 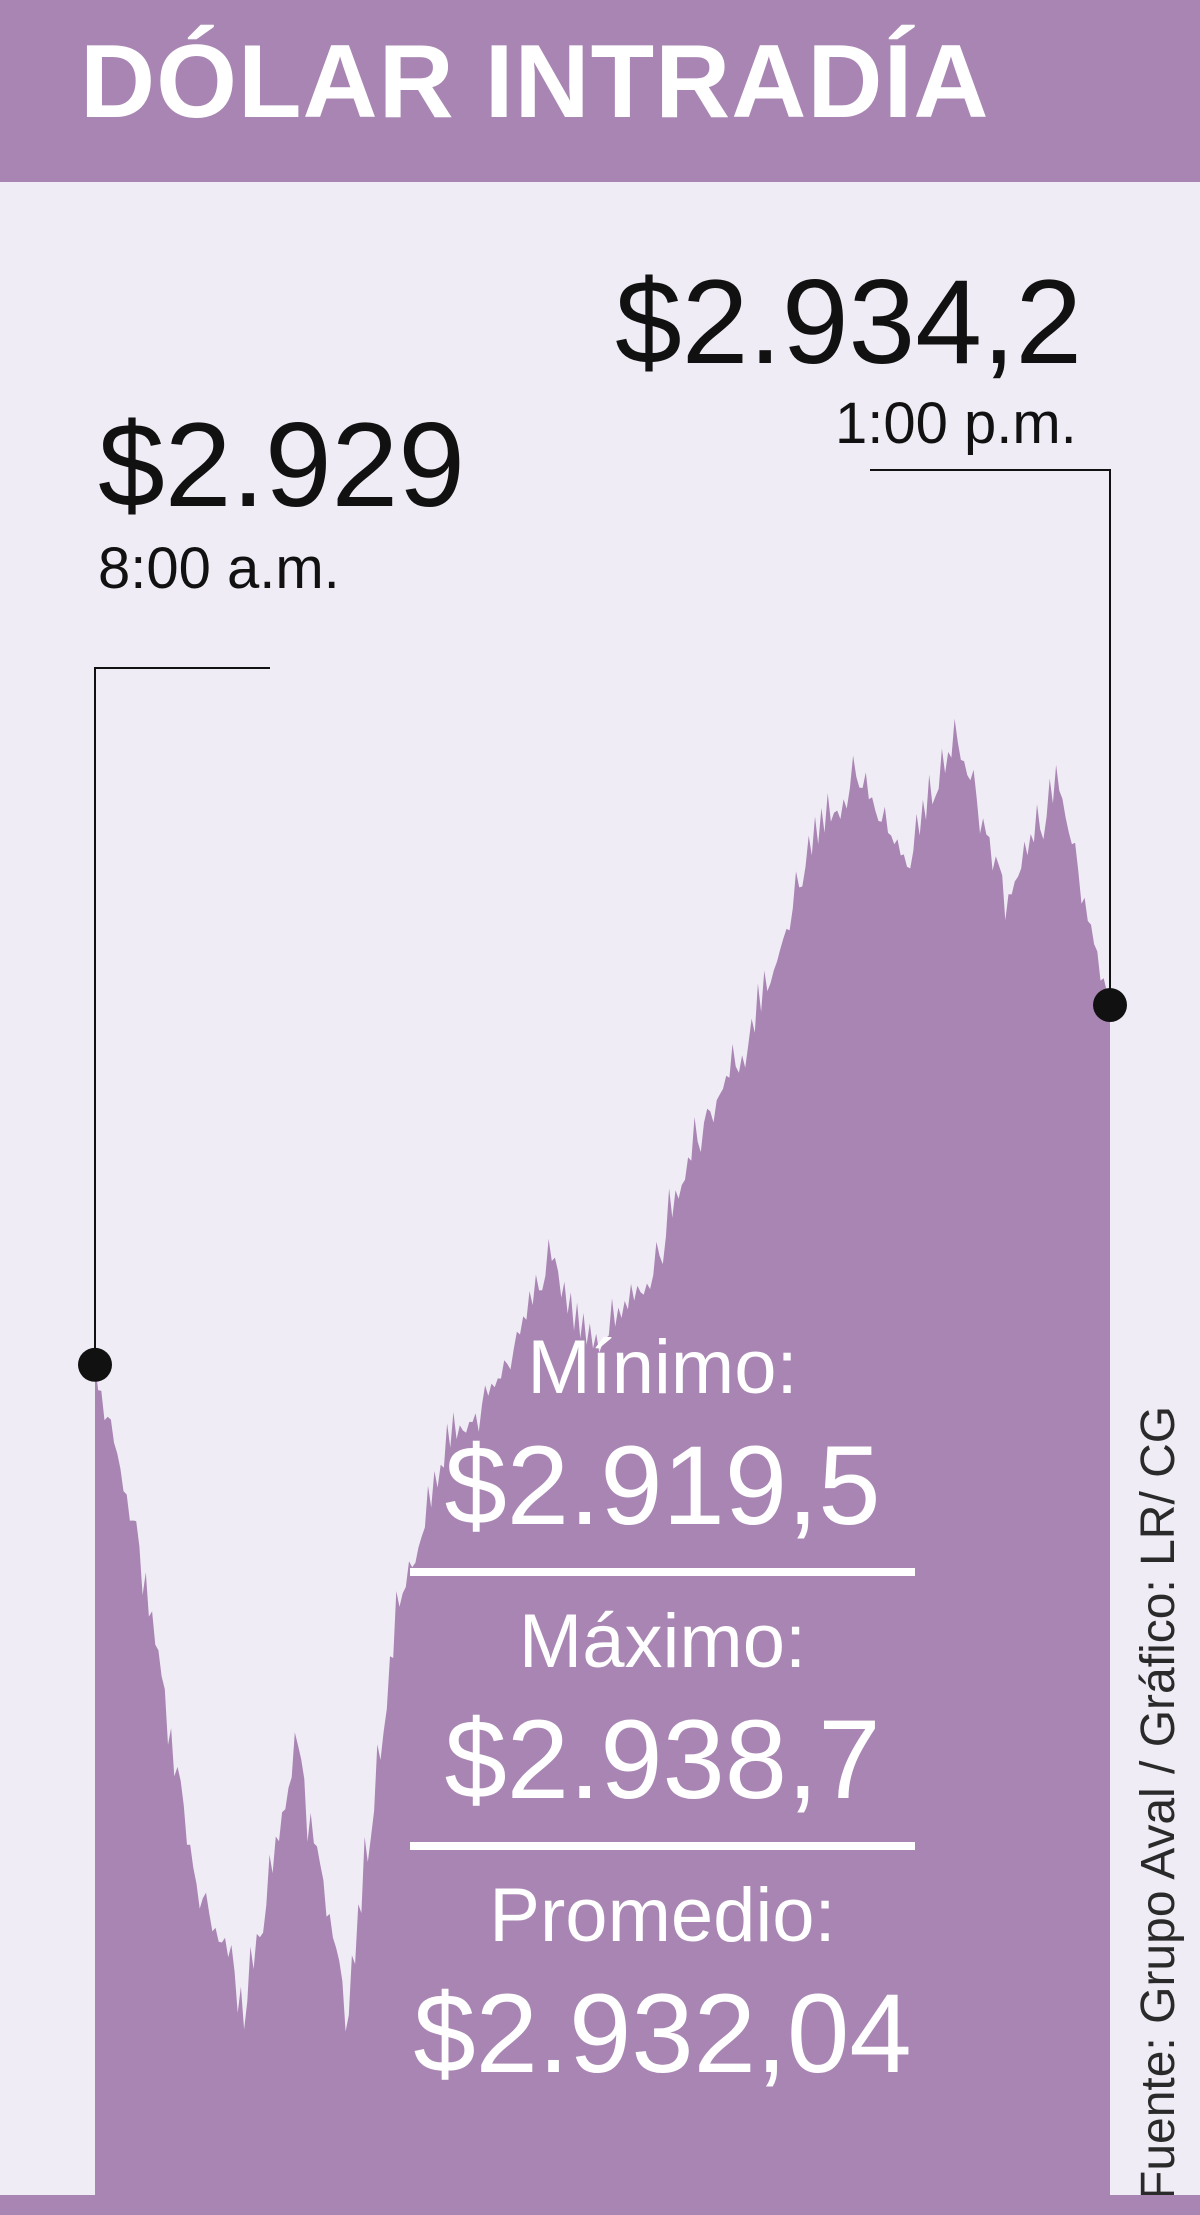 What do you see at coordinates (219, 568) in the screenshot?
I see `open-time-label: 8:00 a.m.` at bounding box center [219, 568].